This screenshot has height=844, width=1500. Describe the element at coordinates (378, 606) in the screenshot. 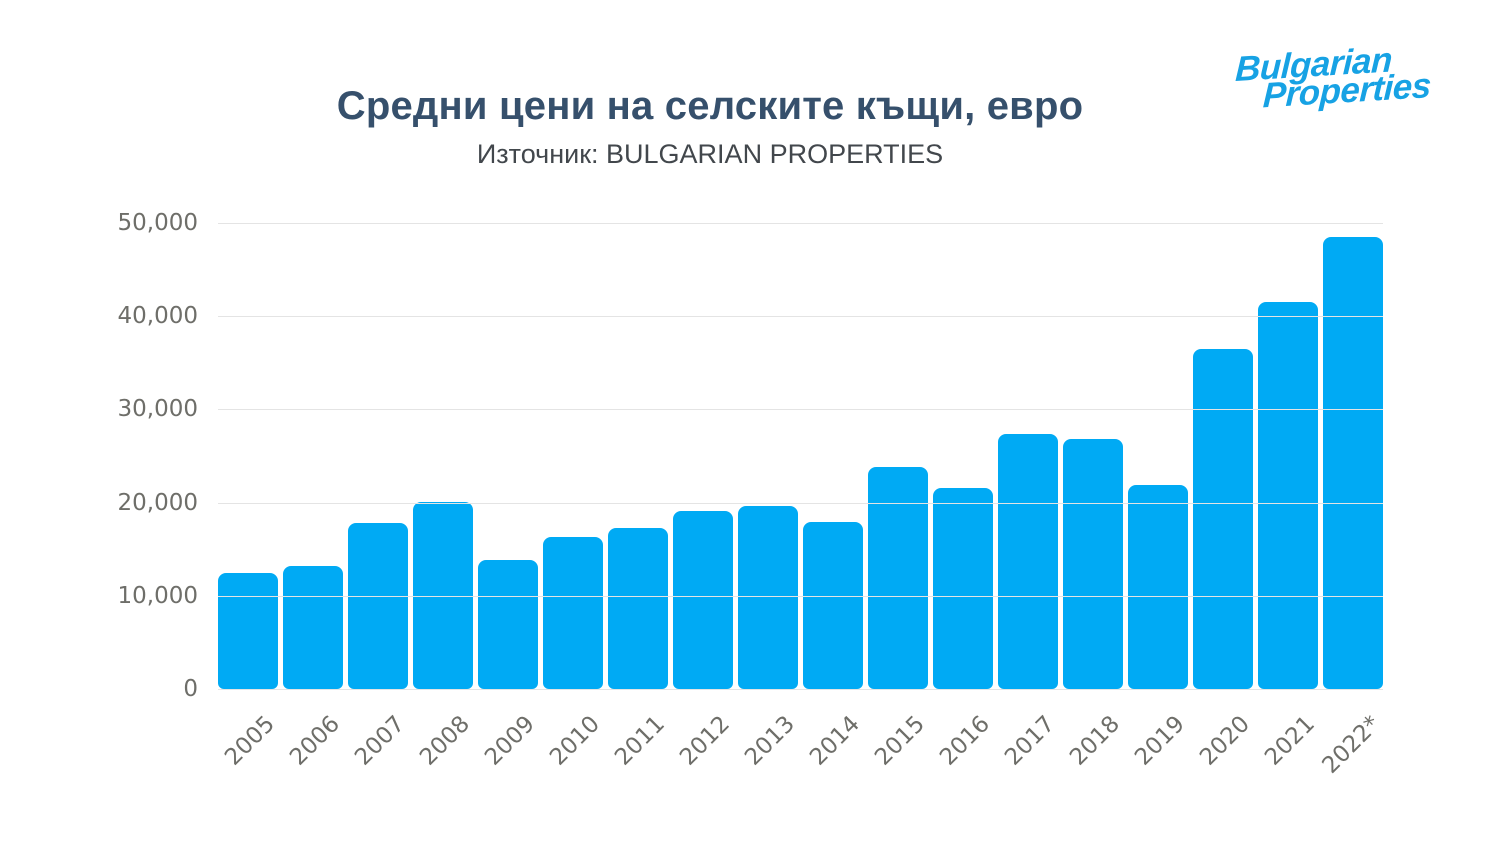

I see `bar-2007` at that location.